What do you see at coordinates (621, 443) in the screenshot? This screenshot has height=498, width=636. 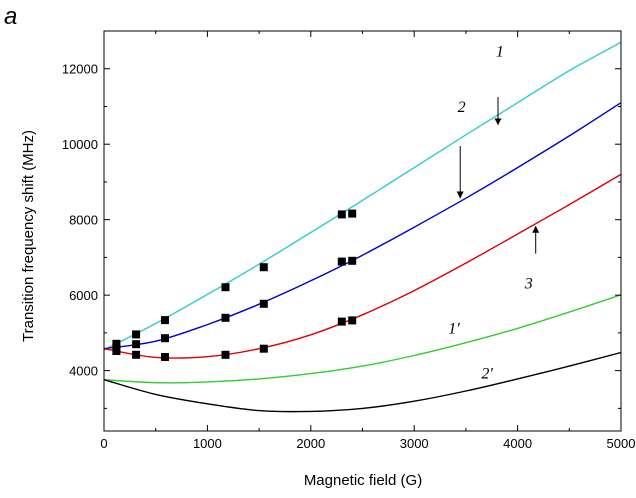 I see `x-tick-label: 5000` at bounding box center [621, 443].